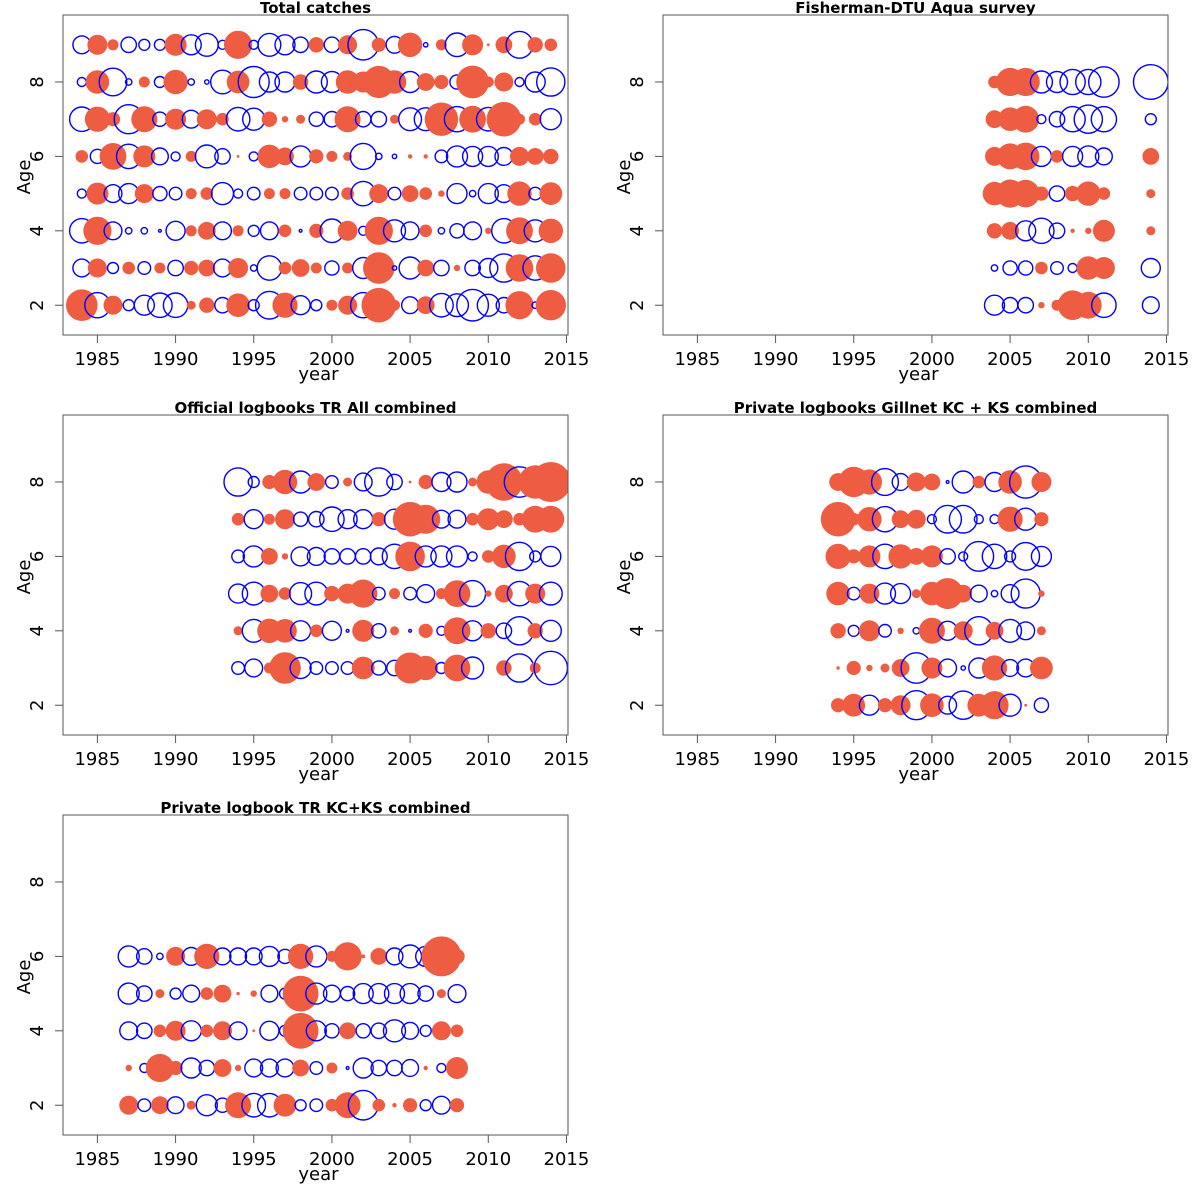 The width and height of the screenshot is (1200, 1200). Describe the element at coordinates (918, 774) in the screenshot. I see `x-axis-label: year` at that location.